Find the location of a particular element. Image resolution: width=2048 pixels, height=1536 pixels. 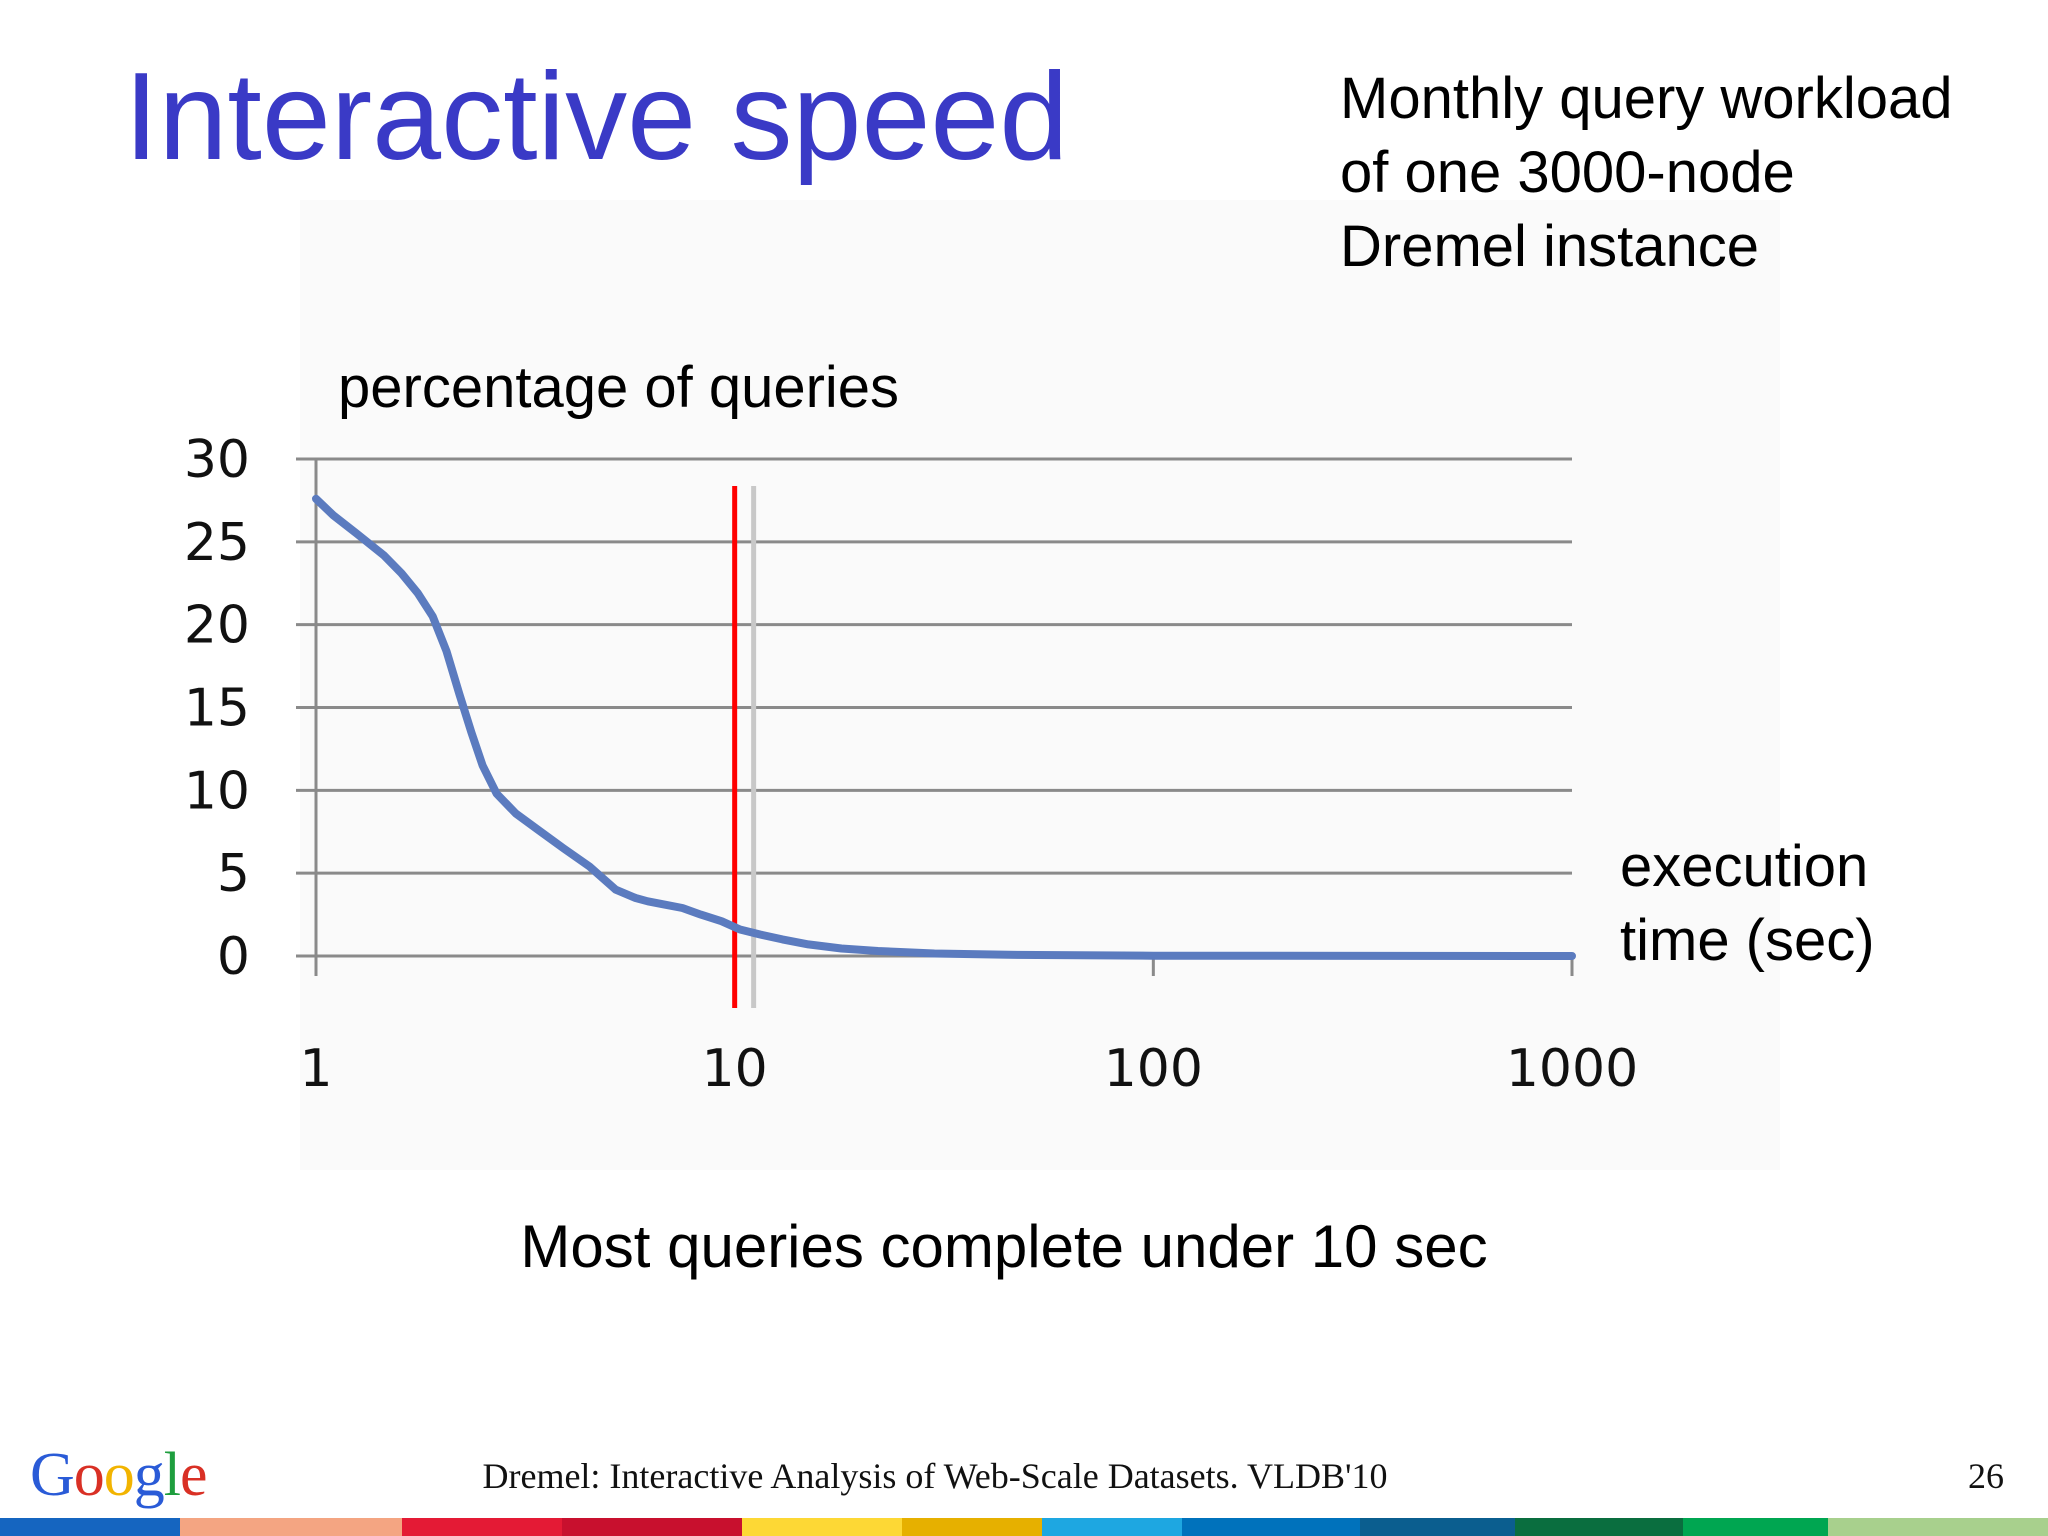

google-logo: Google is located at coordinates (119, 1475).